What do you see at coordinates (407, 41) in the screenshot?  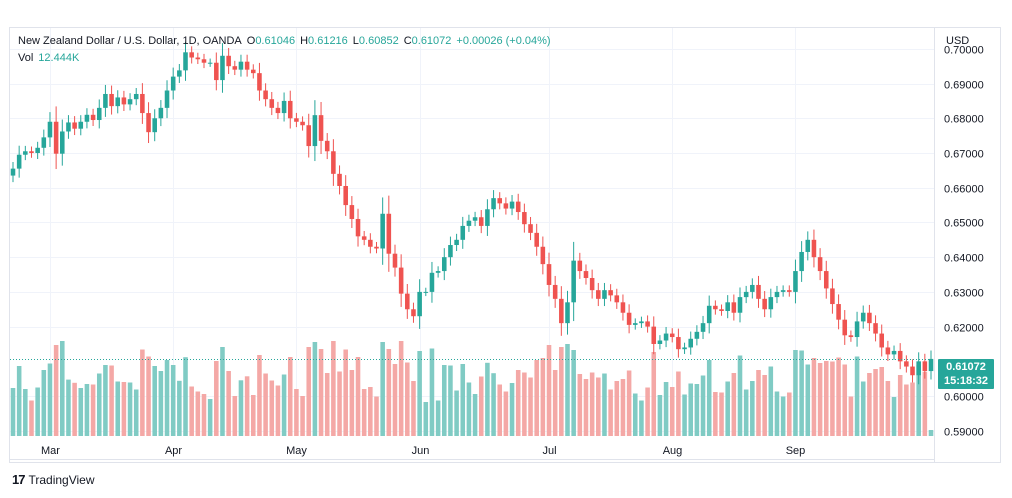 I see `close-label: C` at bounding box center [407, 41].